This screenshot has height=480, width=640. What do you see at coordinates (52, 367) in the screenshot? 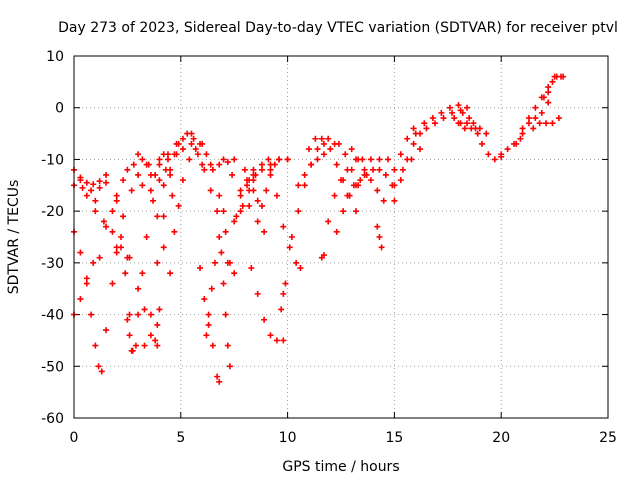
I see `y-tick-label: -50` at bounding box center [52, 367].